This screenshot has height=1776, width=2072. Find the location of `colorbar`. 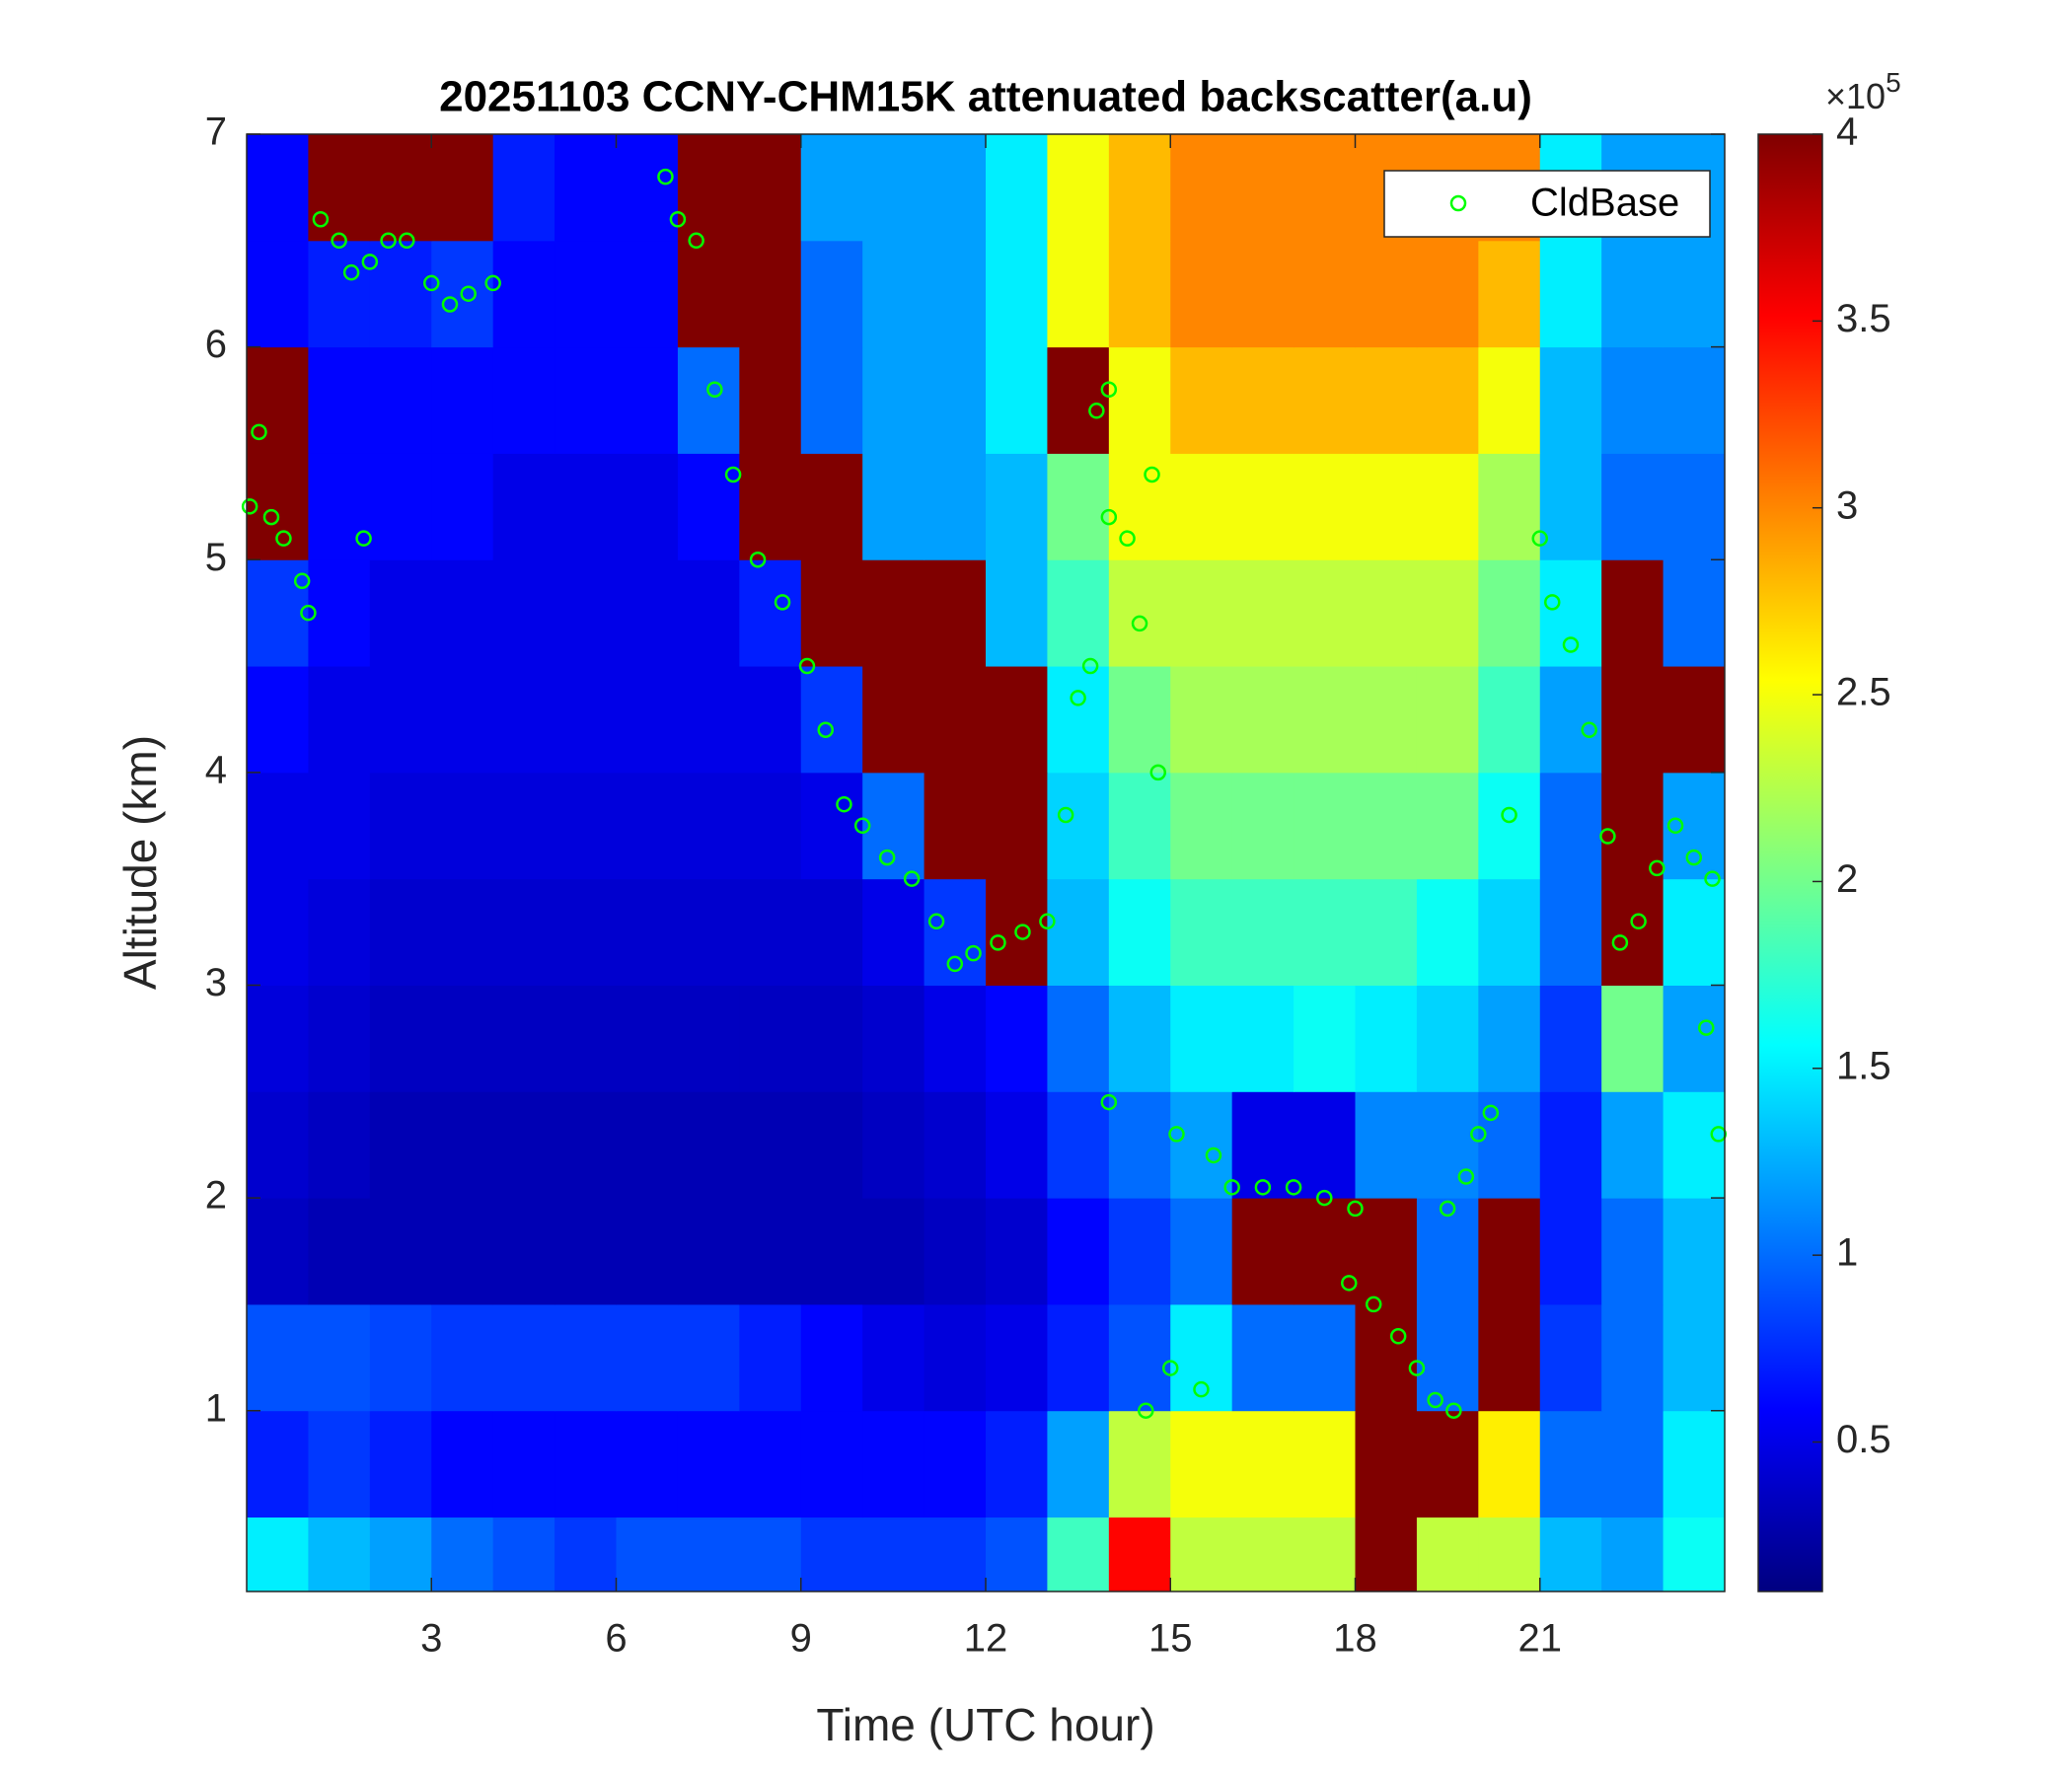

colorbar is located at coordinates (1790, 863).